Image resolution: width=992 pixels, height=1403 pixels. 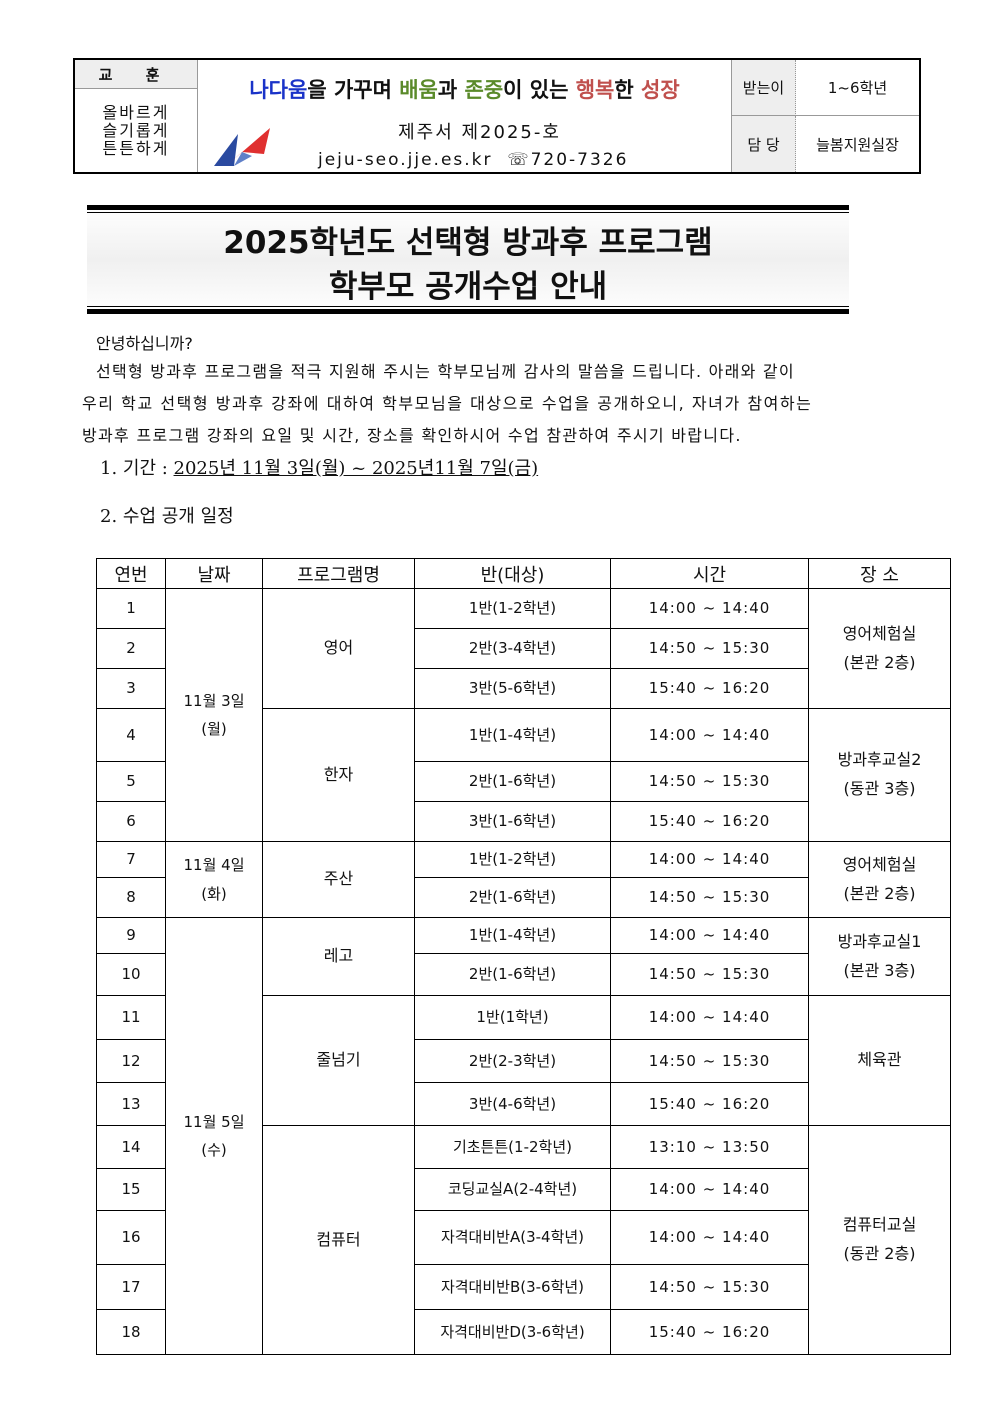 What do you see at coordinates (131, 1147) in the screenshot?
I see `row-number: 14` at bounding box center [131, 1147].